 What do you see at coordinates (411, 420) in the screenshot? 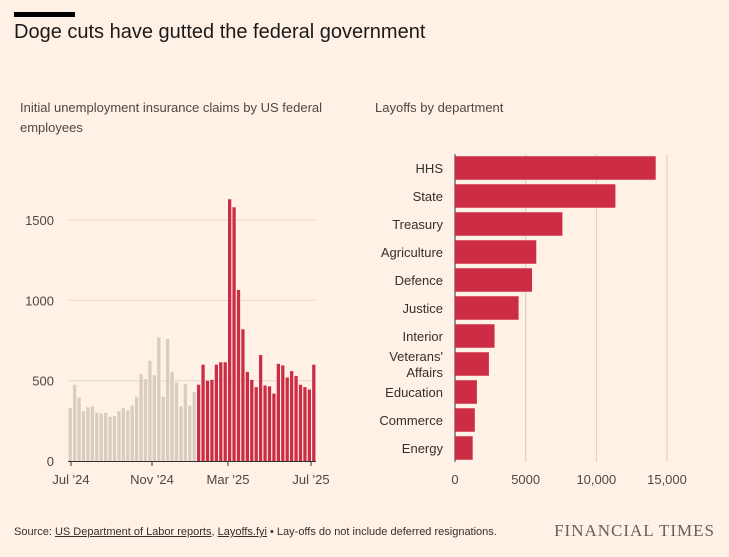
I see `right-category-label: Commerce` at bounding box center [411, 420].